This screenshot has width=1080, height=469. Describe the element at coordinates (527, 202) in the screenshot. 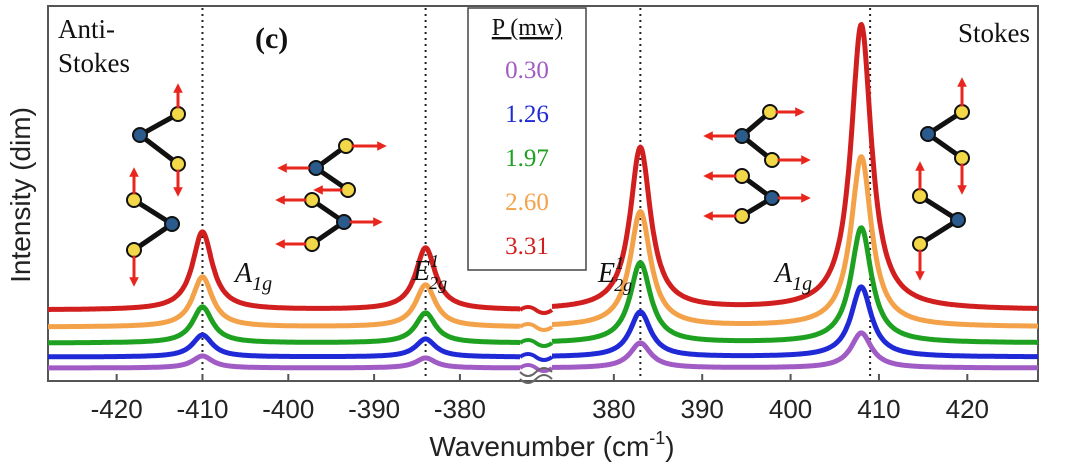

I see `legend-entry: 2.60` at that location.